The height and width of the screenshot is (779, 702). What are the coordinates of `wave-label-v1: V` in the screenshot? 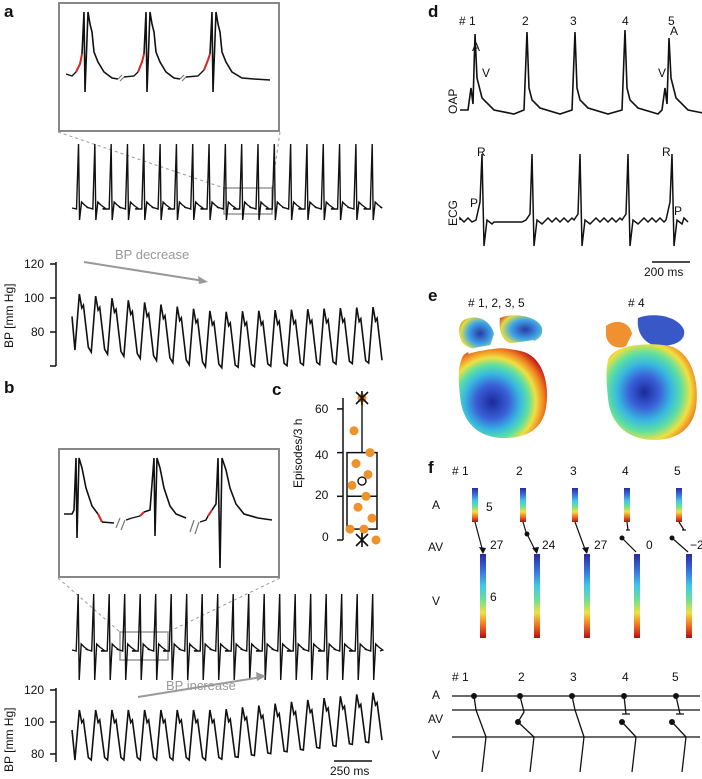 It's located at (486, 73).